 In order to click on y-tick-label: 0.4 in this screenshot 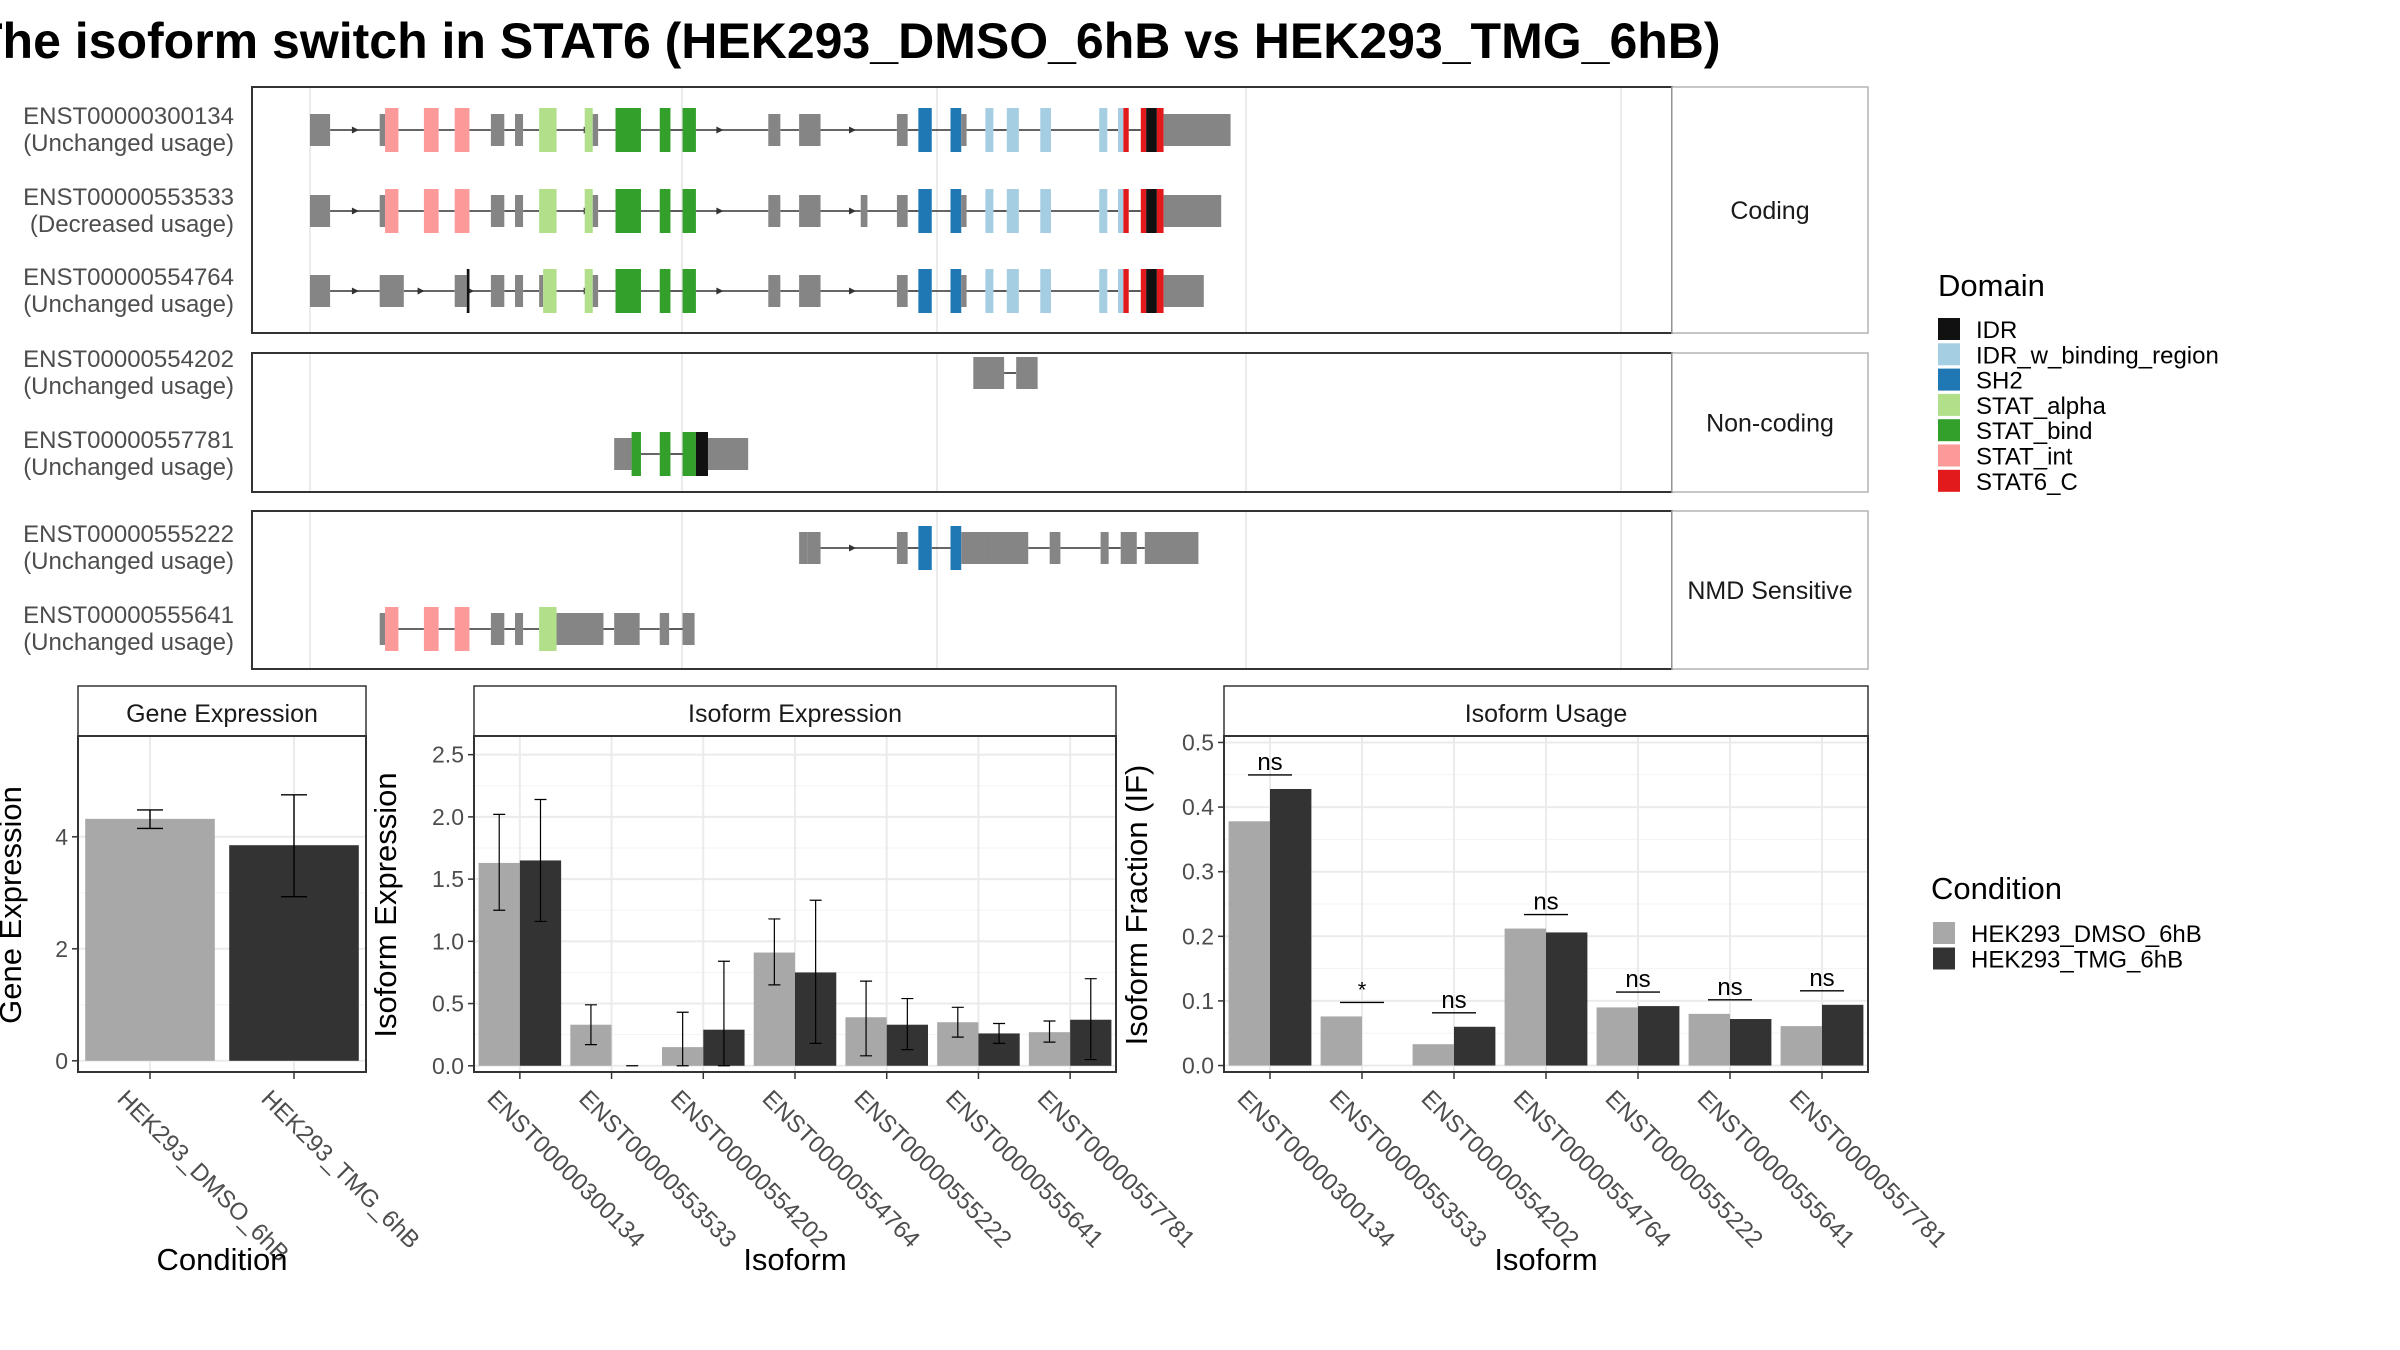, I will do `click(1198, 807)`.